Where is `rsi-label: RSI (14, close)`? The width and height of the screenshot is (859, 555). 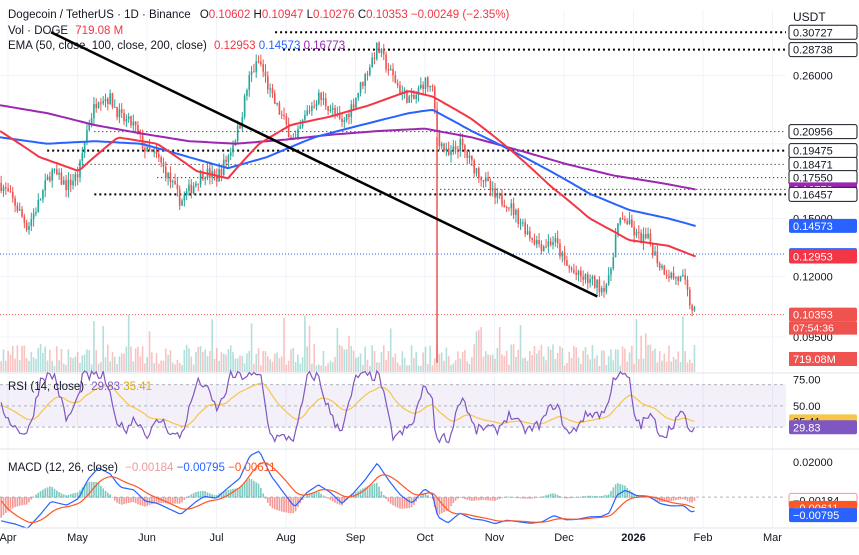 rsi-label: RSI (14, close) is located at coordinates (46, 387).